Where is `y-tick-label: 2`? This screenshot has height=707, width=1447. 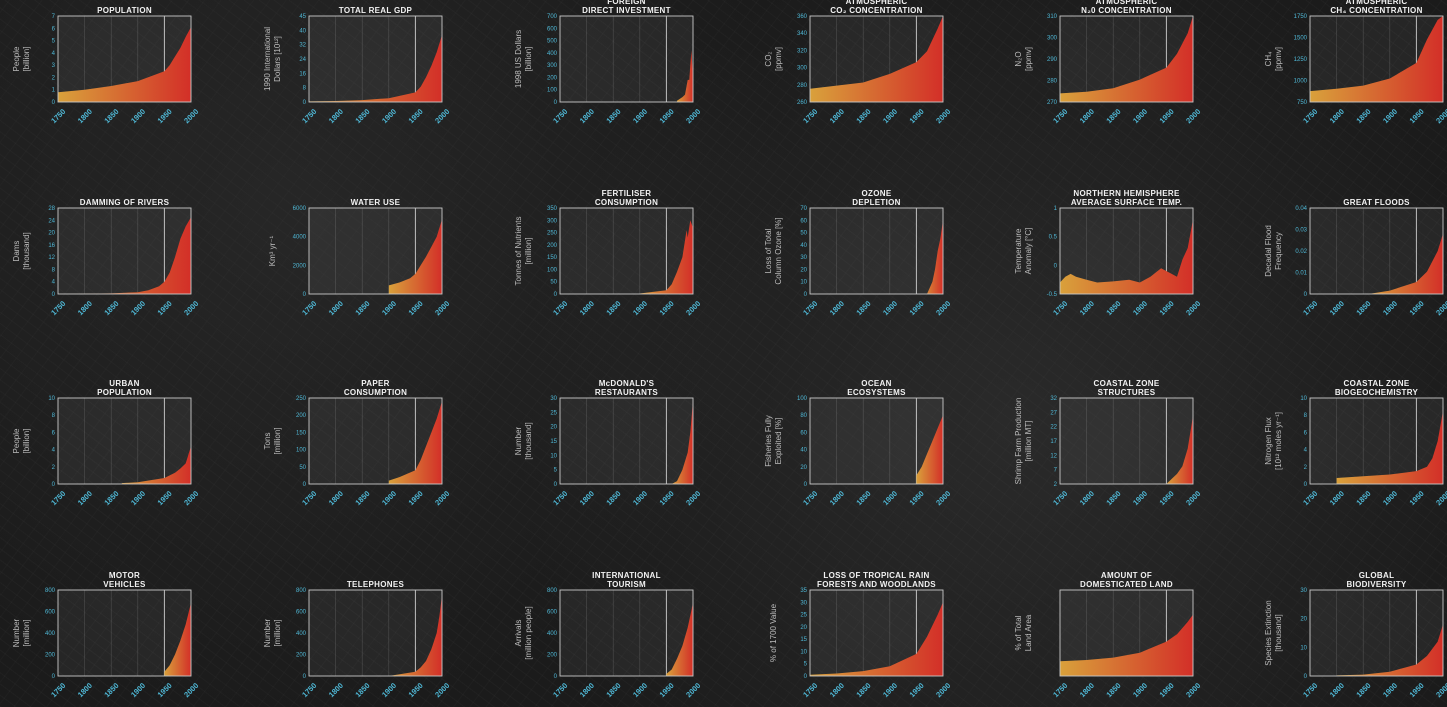
y-tick-label: 2 is located at coordinates (54, 468).